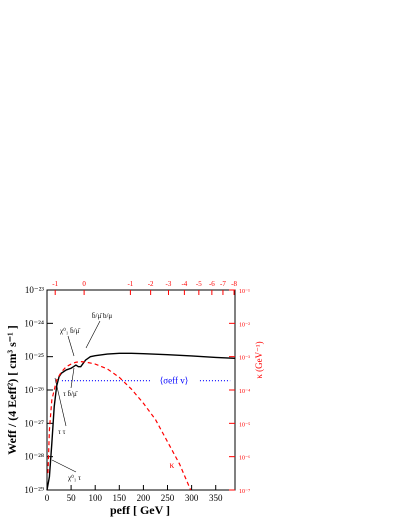 The image size is (407, 532). Describe the element at coordinates (169, 284) in the screenshot. I see `x2-tick-label: -3` at that location.